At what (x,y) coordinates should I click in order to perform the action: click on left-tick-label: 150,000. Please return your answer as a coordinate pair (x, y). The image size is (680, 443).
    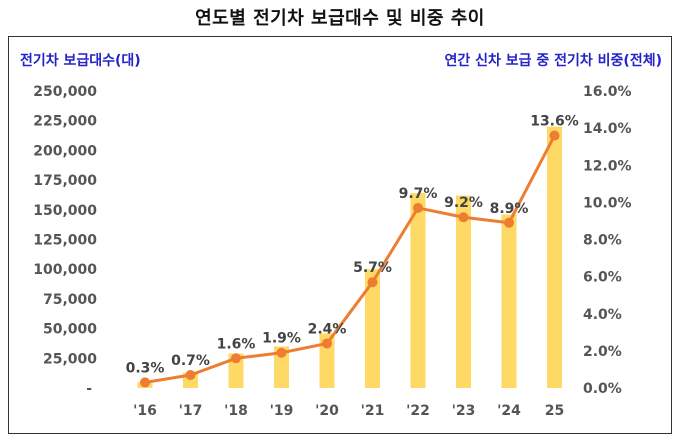
    Looking at the image, I should click on (65, 211).